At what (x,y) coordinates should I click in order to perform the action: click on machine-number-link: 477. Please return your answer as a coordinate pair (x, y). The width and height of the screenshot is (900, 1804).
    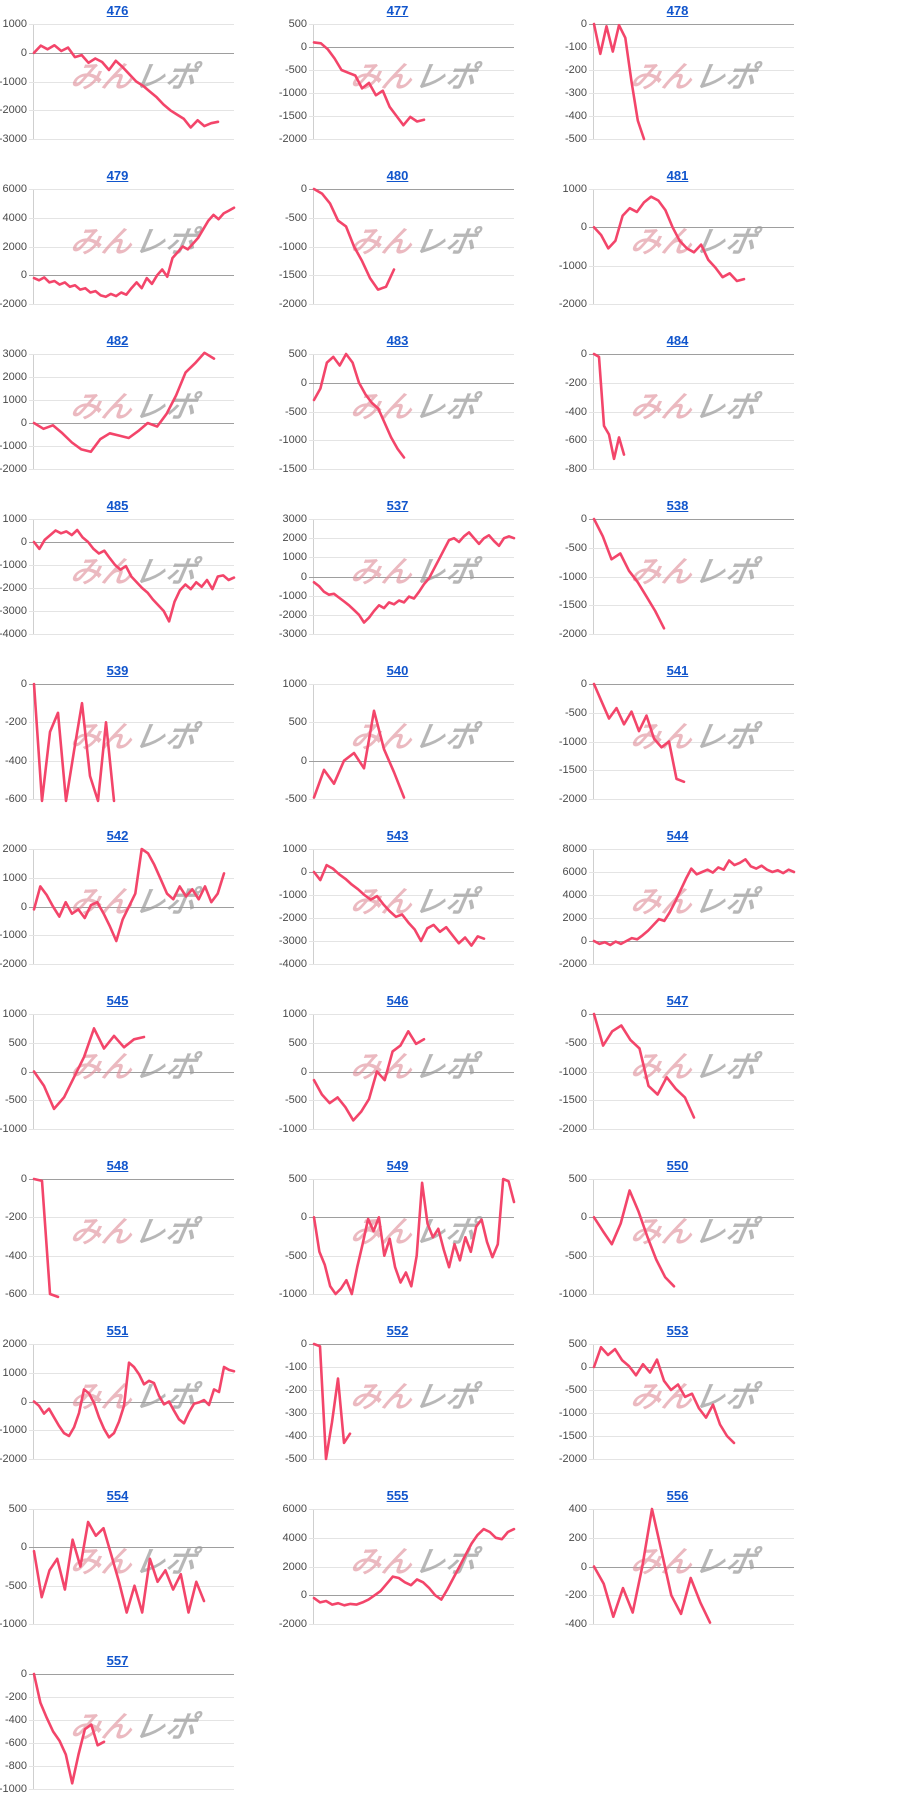
    Looking at the image, I should click on (397, 10).